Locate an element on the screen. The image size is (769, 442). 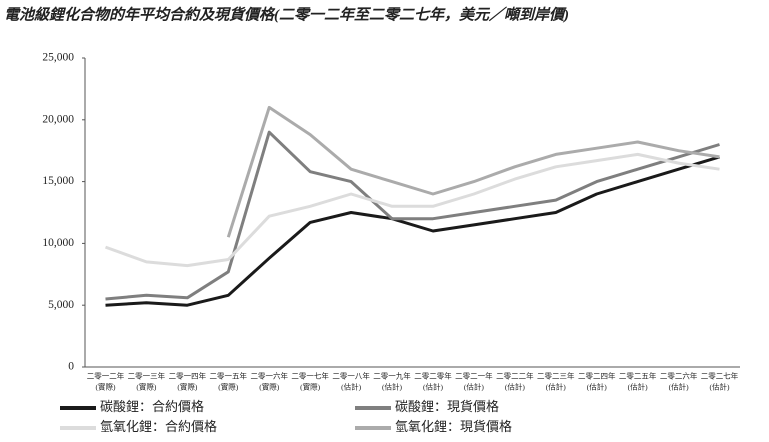
x-tick-label: 二零二四年 is located at coordinates (597, 376).